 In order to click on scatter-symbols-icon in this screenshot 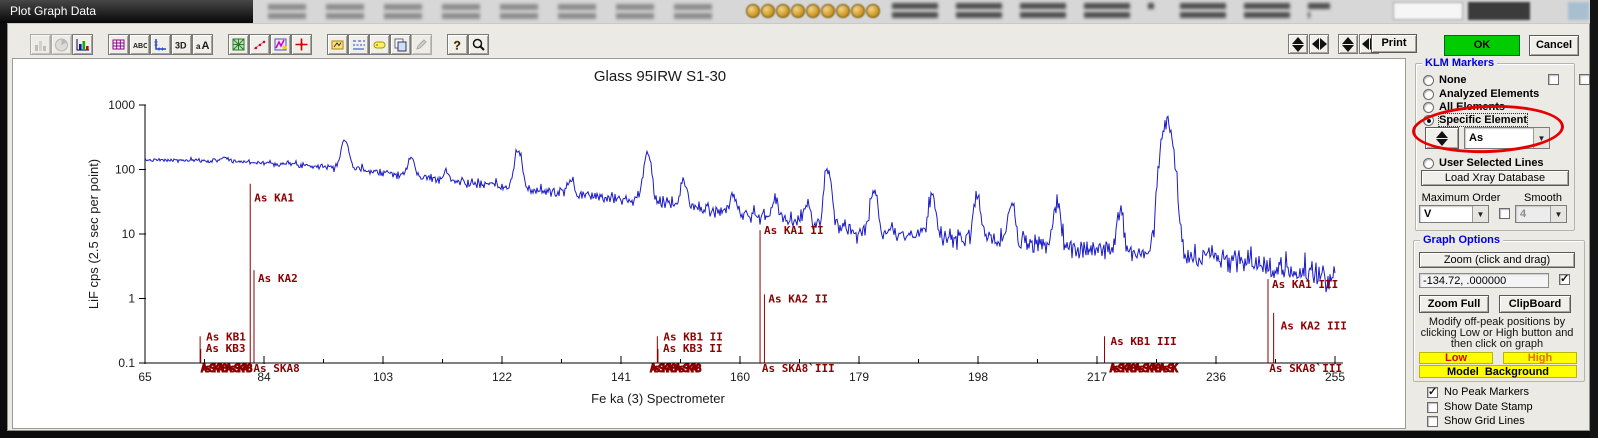, I will do `click(259, 44)`.